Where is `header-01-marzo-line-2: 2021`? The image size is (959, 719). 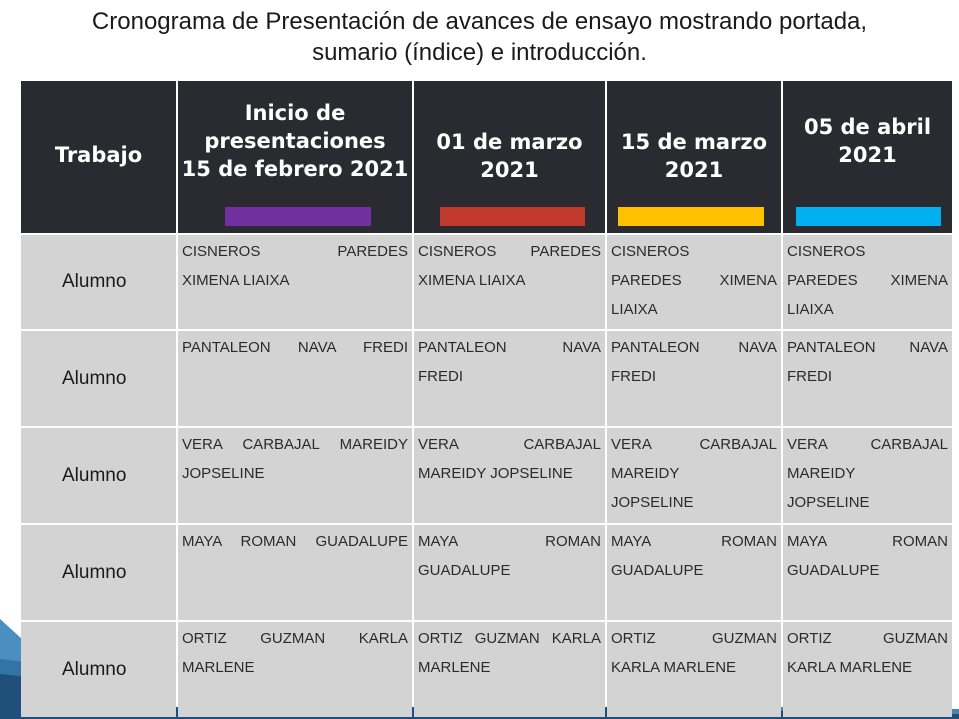 header-01-marzo-line-2: 2021 is located at coordinates (509, 170).